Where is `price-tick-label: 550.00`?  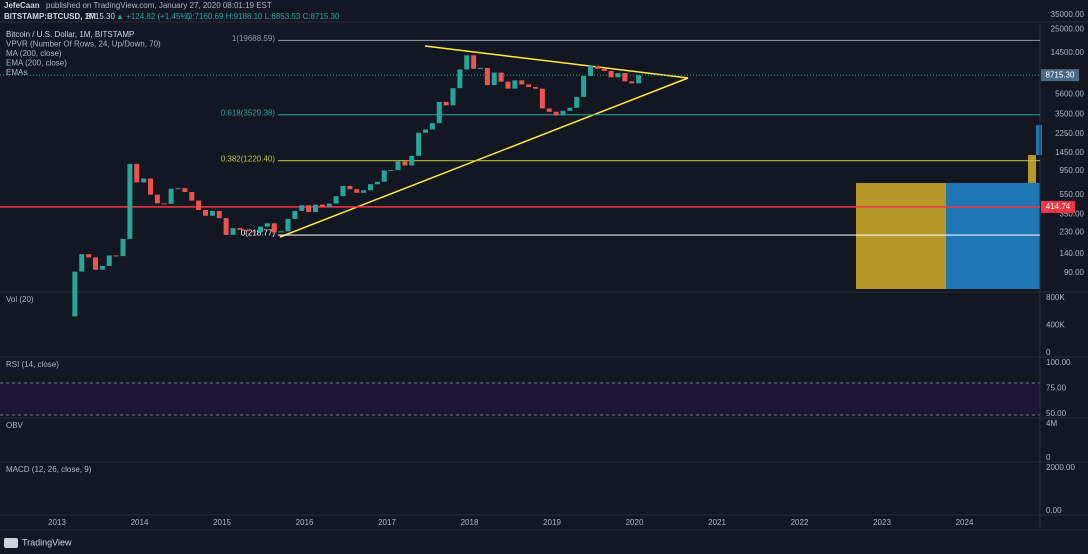
price-tick-label: 550.00 is located at coordinates (1072, 194).